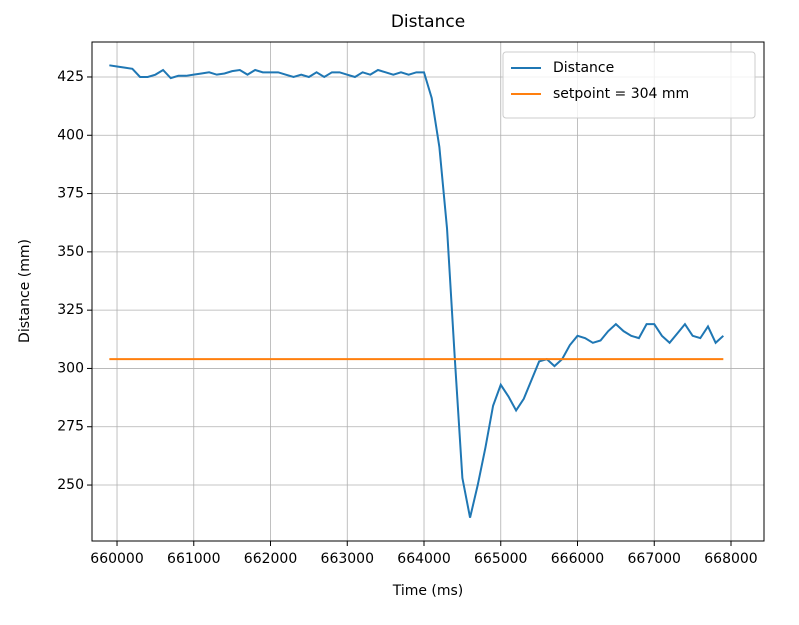 This screenshot has width=799, height=625. What do you see at coordinates (621, 94) in the screenshot?
I see `legend-label: setpoint = 304 mm` at bounding box center [621, 94].